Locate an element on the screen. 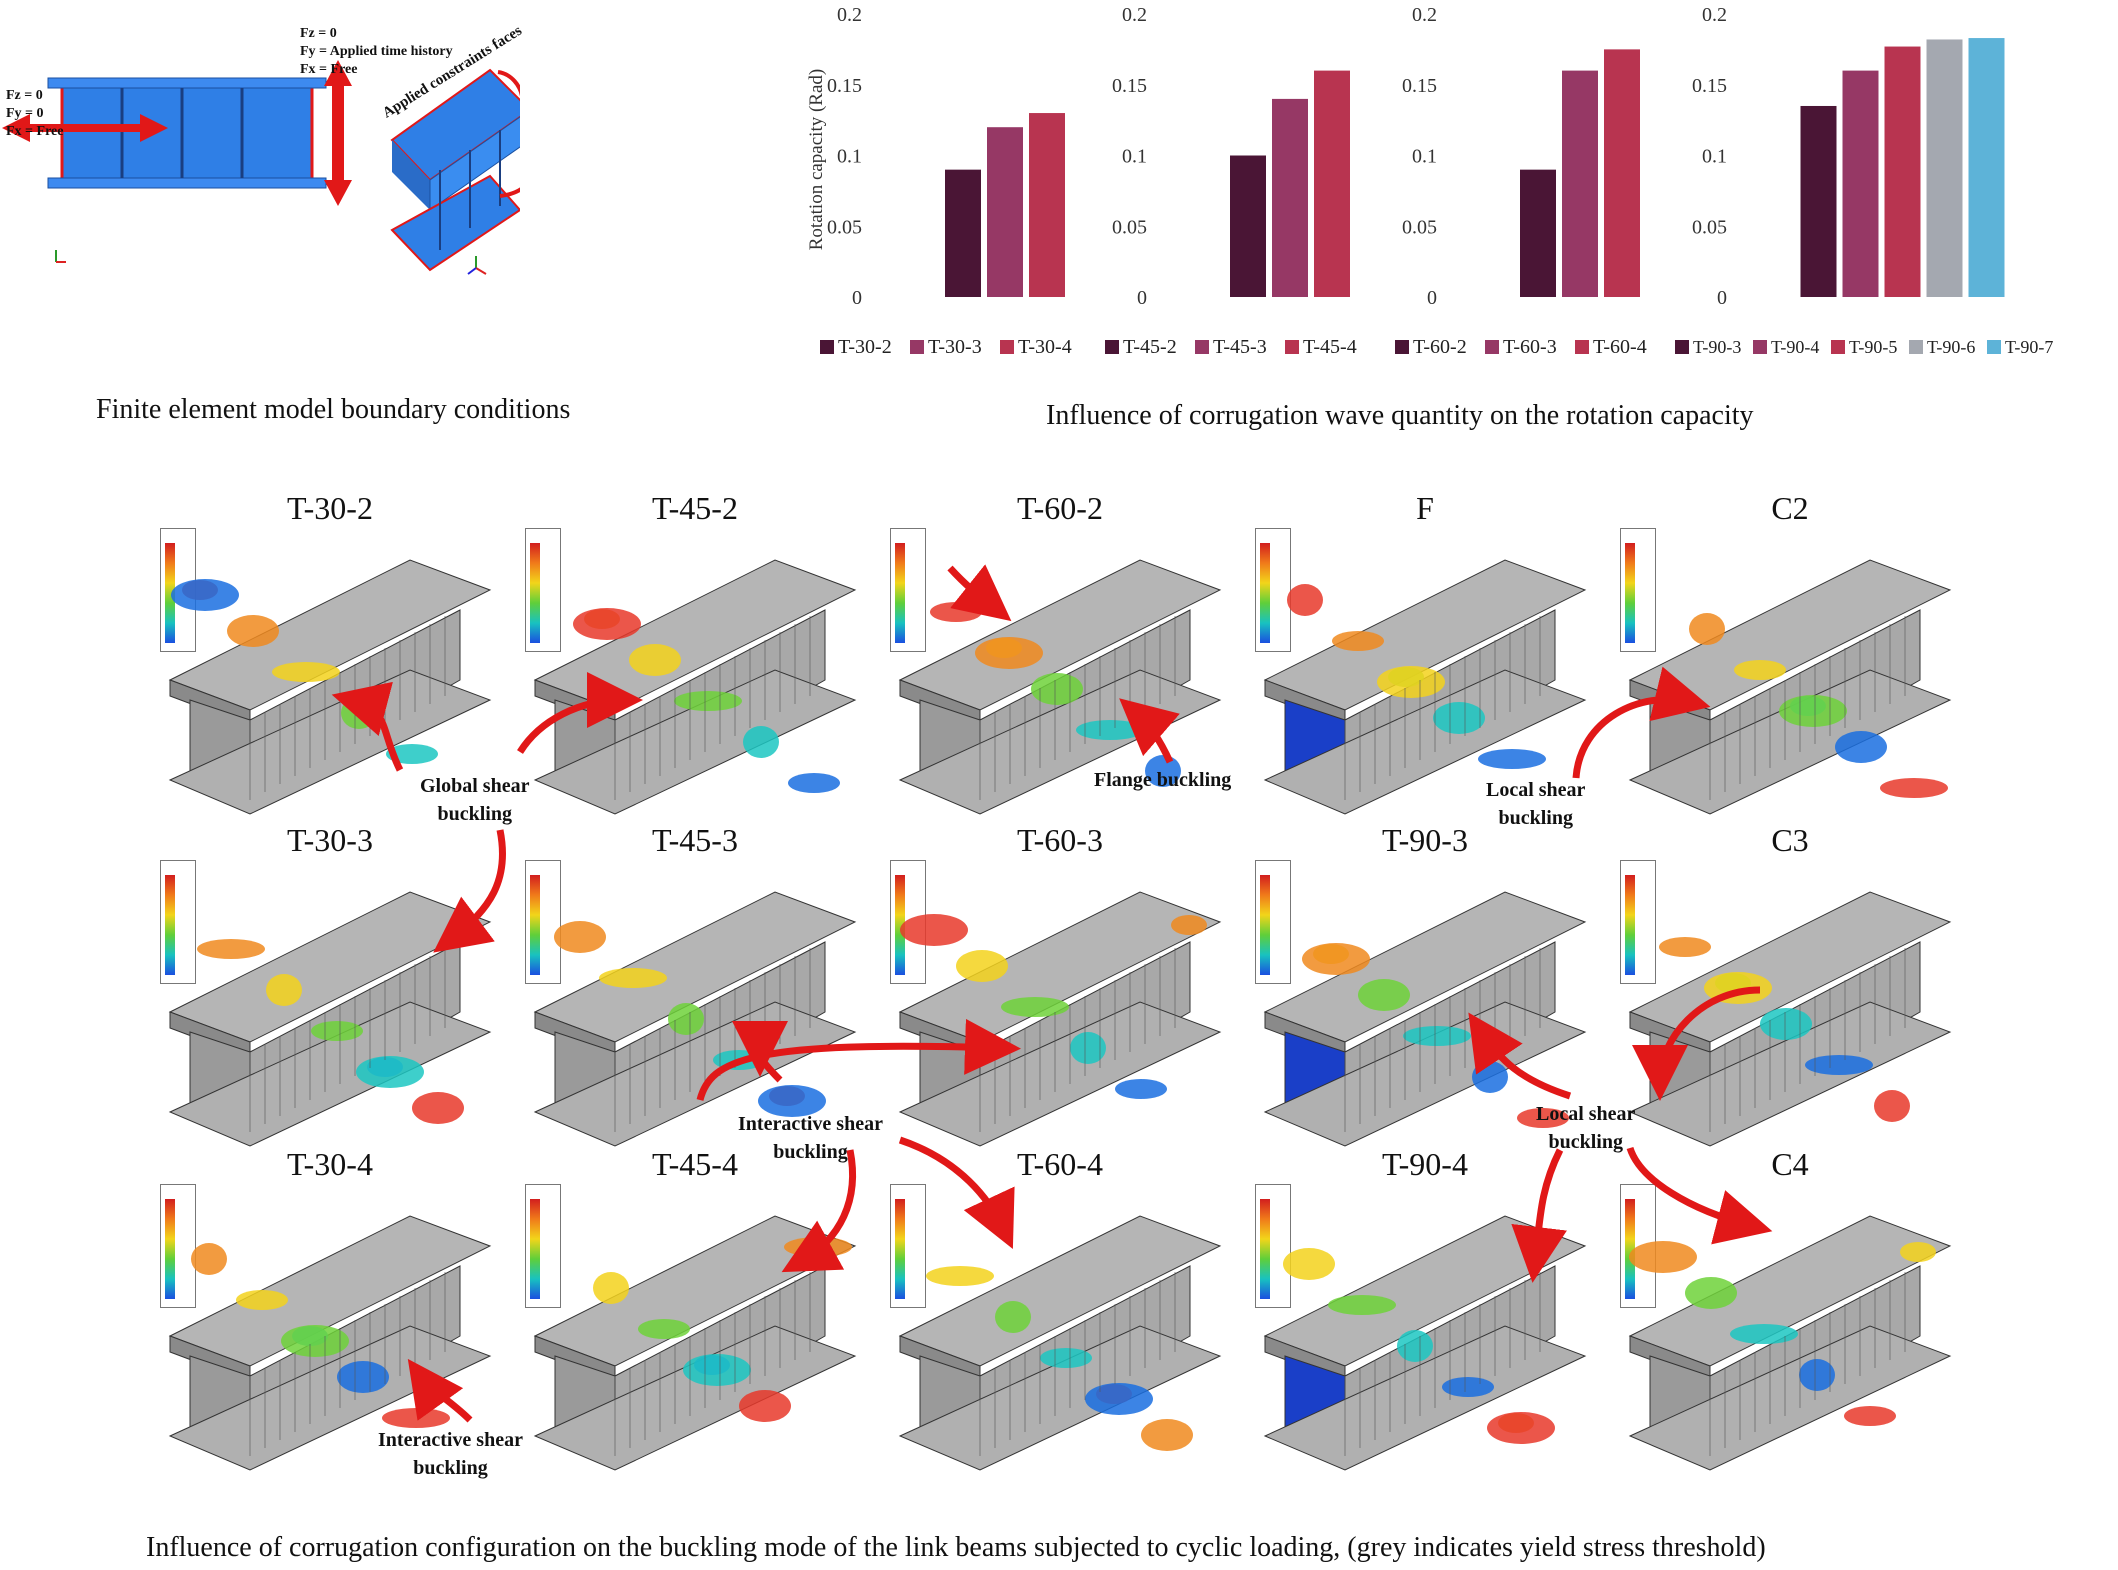 Image resolution: width=2118 pixels, height=1570 pixels. legend-label-T-60-4: T-60-4 is located at coordinates (1620, 347).